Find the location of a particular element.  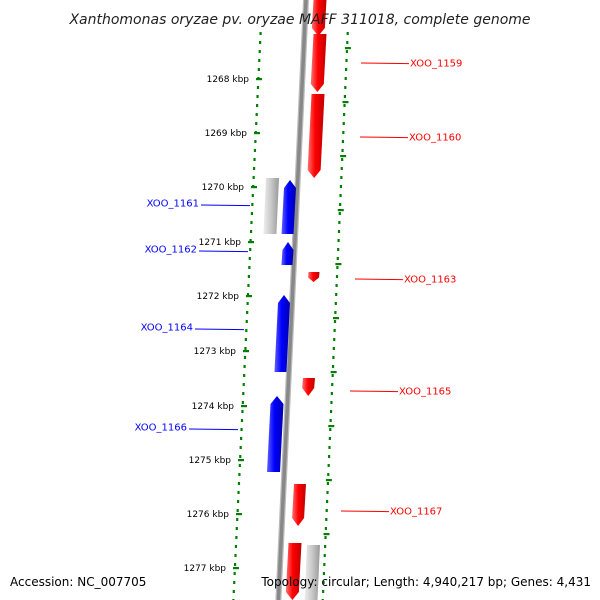

gene-label-text: XOO_1161 is located at coordinates (173, 204).